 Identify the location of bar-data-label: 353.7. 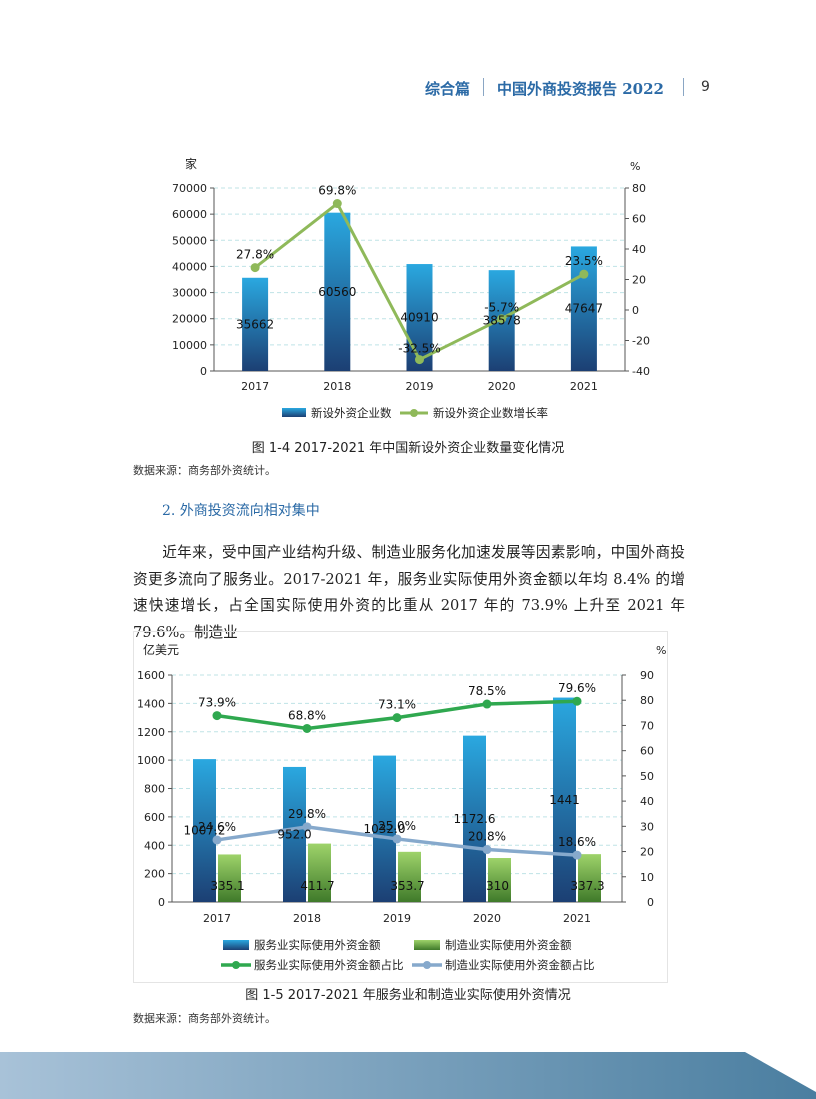
(407, 886).